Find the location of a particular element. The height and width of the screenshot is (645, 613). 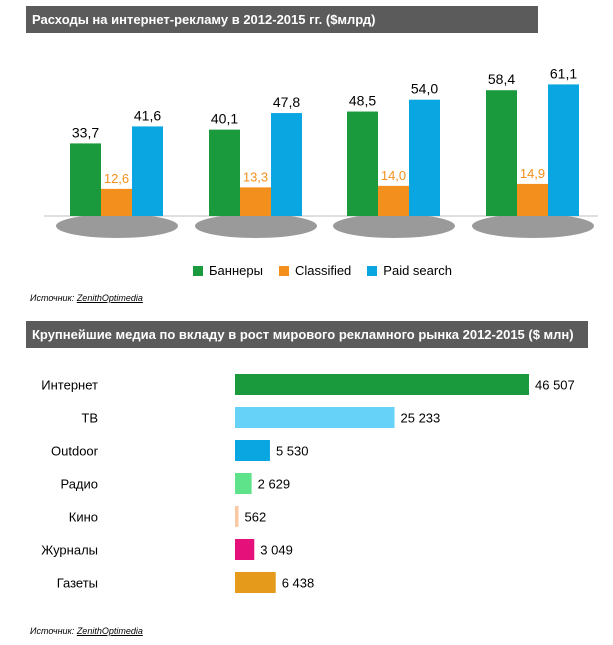

data-label-classified: 14,9 is located at coordinates (532, 173).